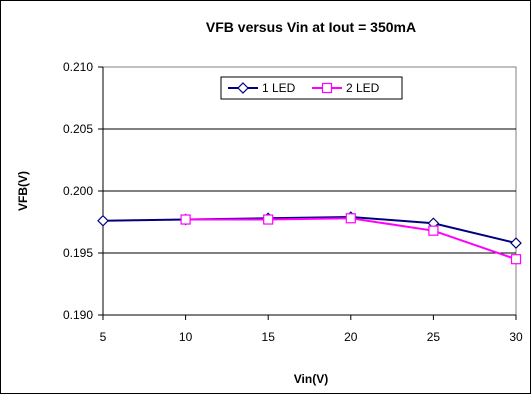 This screenshot has width=532, height=400. I want to click on x-tick-label: 25, so click(434, 337).